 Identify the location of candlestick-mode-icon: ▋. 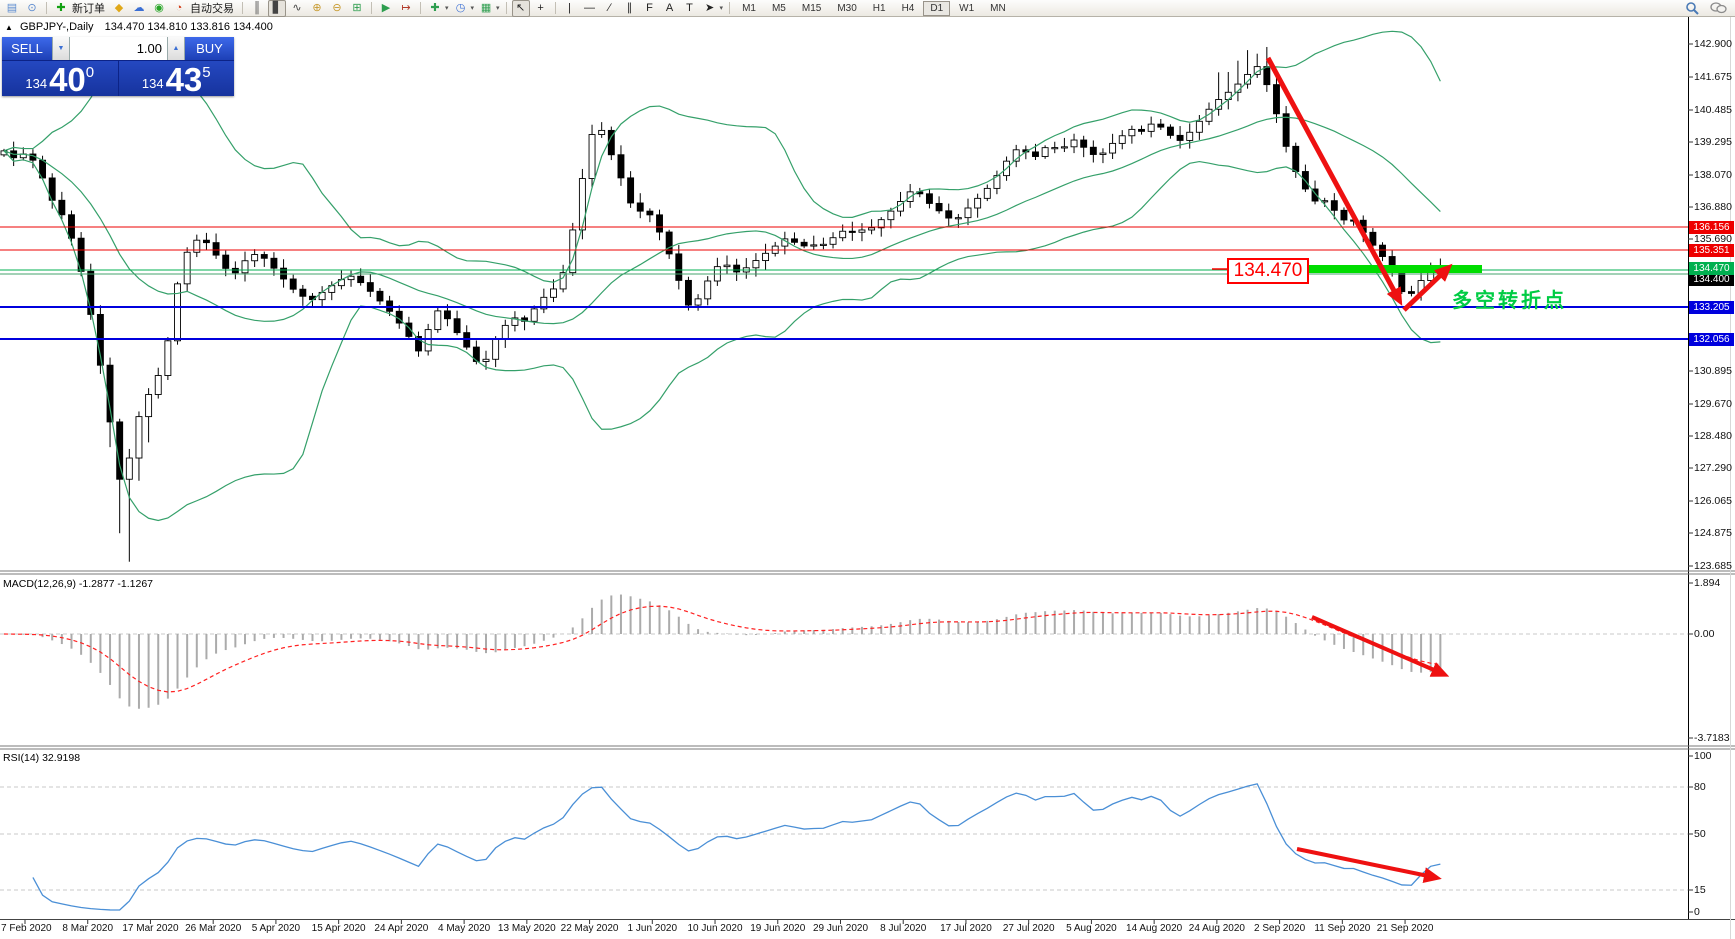
(277, 8).